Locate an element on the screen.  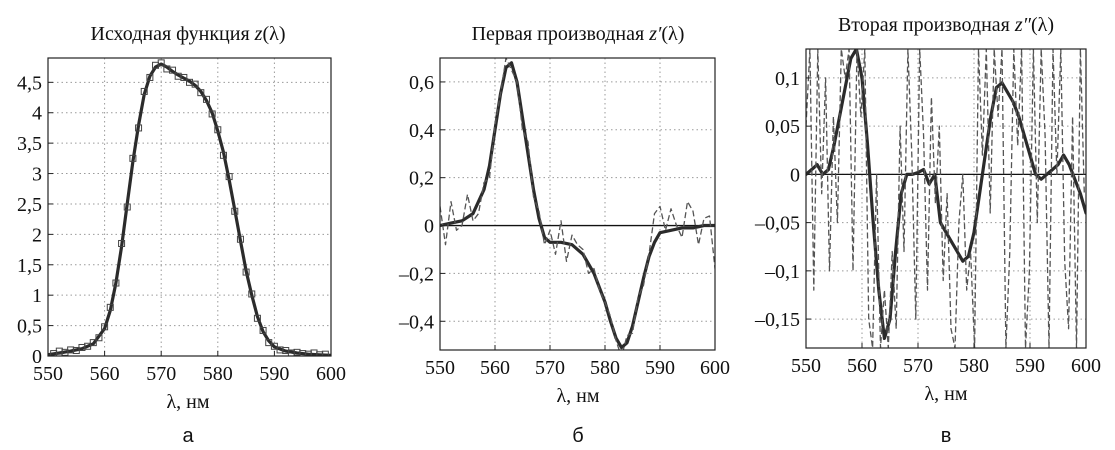
y-tick-label: –0,1 is located at coordinates (782, 272).